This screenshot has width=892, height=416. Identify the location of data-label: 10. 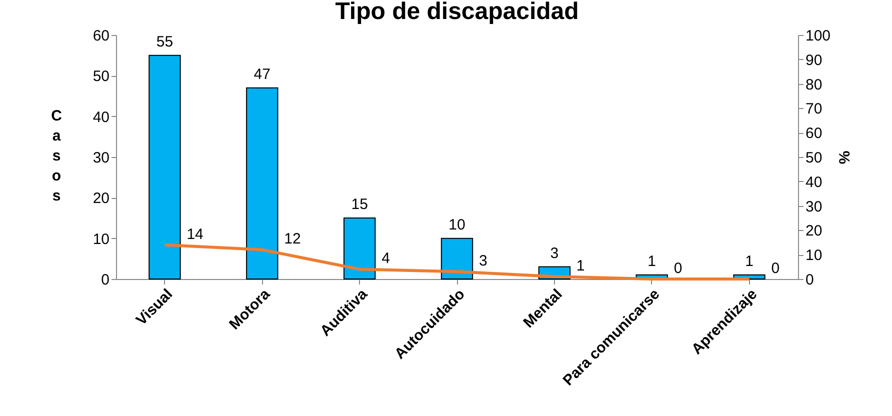
(457, 225).